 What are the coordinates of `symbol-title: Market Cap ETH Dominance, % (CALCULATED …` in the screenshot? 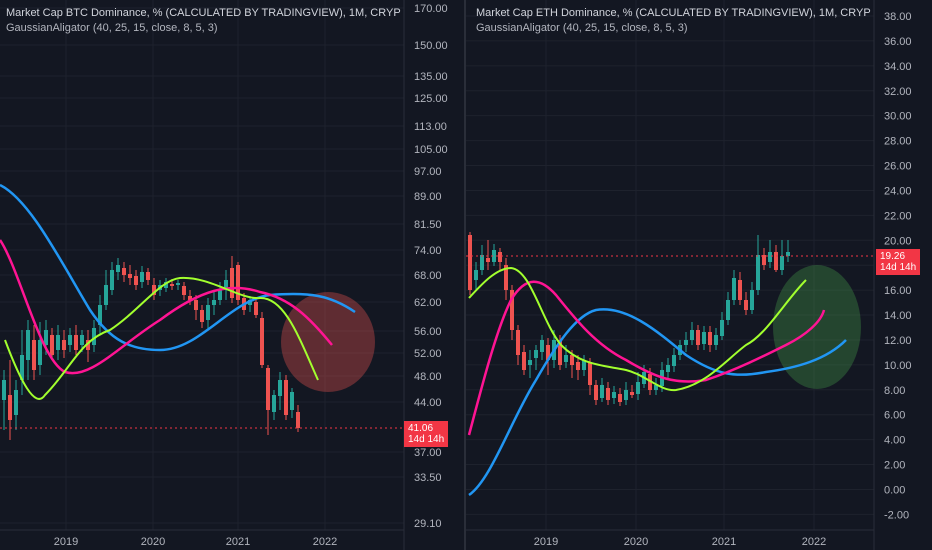 It's located at (673, 13).